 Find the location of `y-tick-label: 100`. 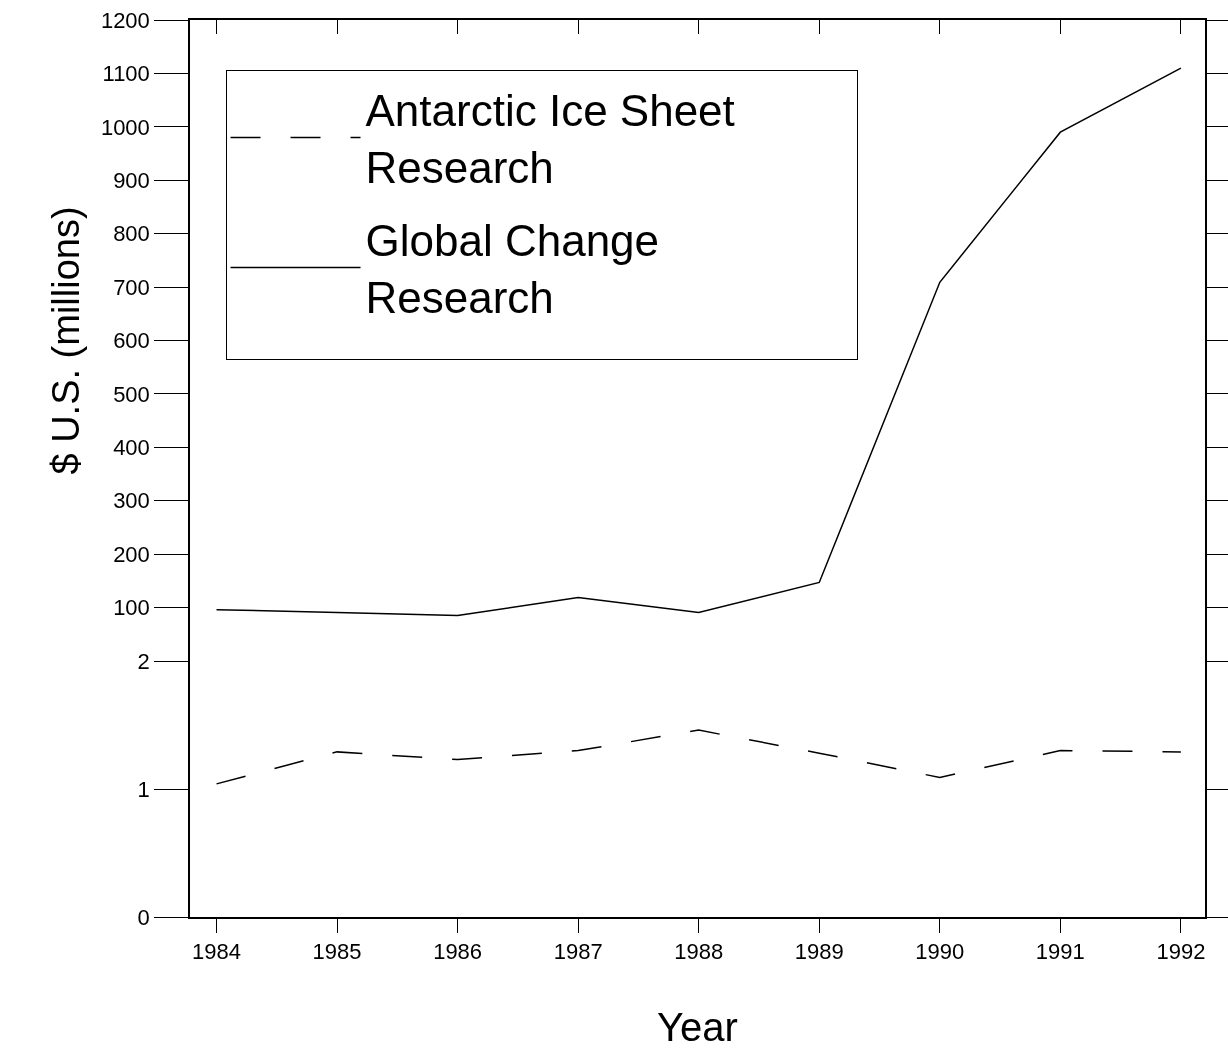

y-tick-label: 100 is located at coordinates (131, 608).